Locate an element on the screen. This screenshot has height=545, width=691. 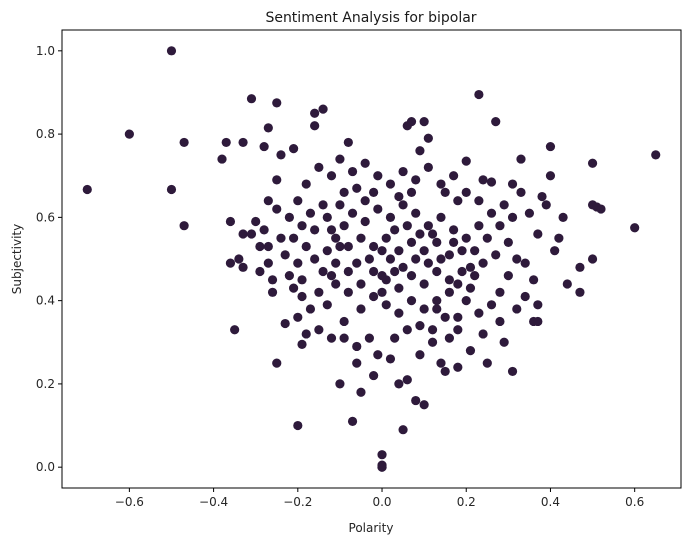
x-tick-label: 0.2 is located at coordinates (466, 502).